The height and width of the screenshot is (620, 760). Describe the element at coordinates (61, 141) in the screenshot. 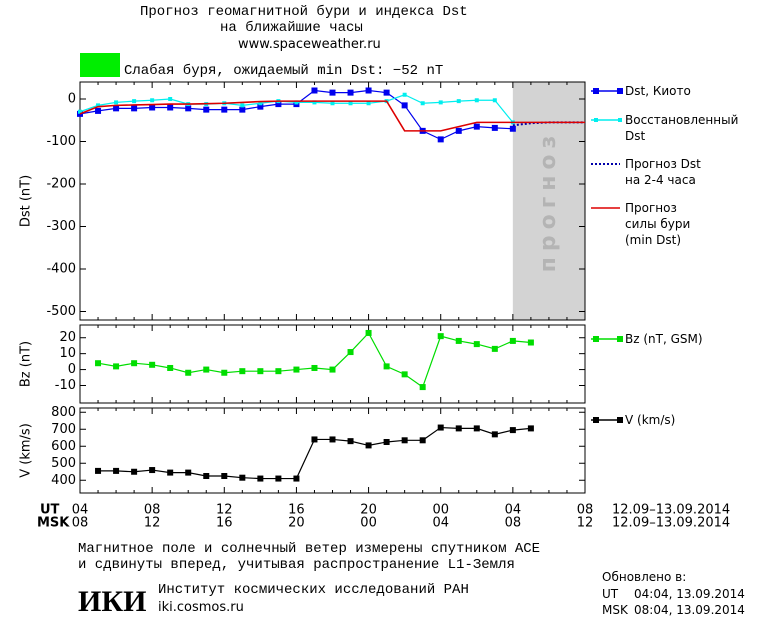

I see `y-tick-label: -100` at that location.